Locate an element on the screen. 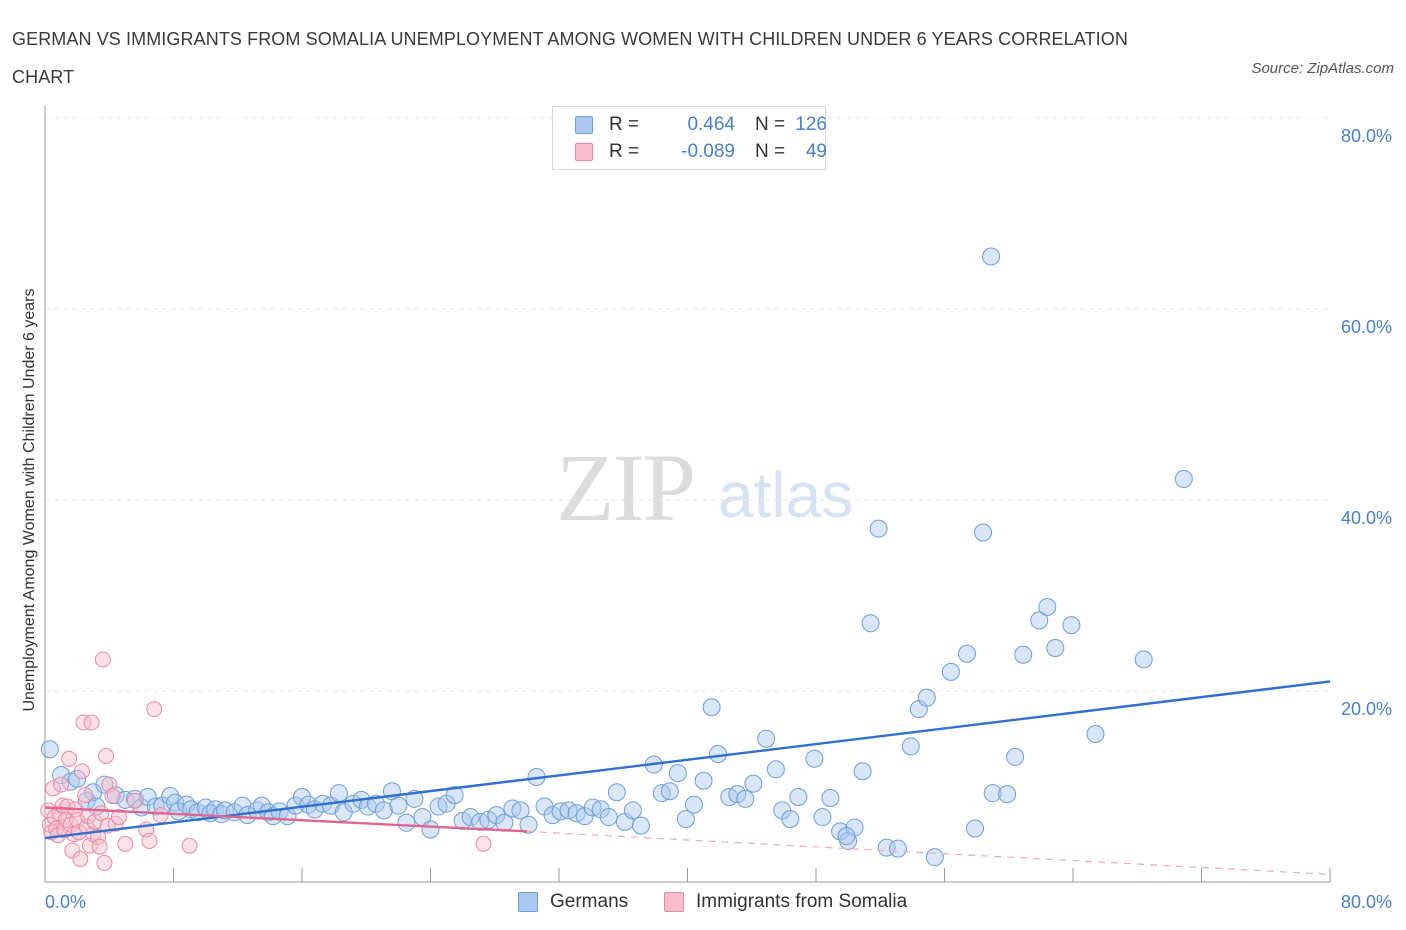  legend-n-value: 126 is located at coordinates (811, 124).